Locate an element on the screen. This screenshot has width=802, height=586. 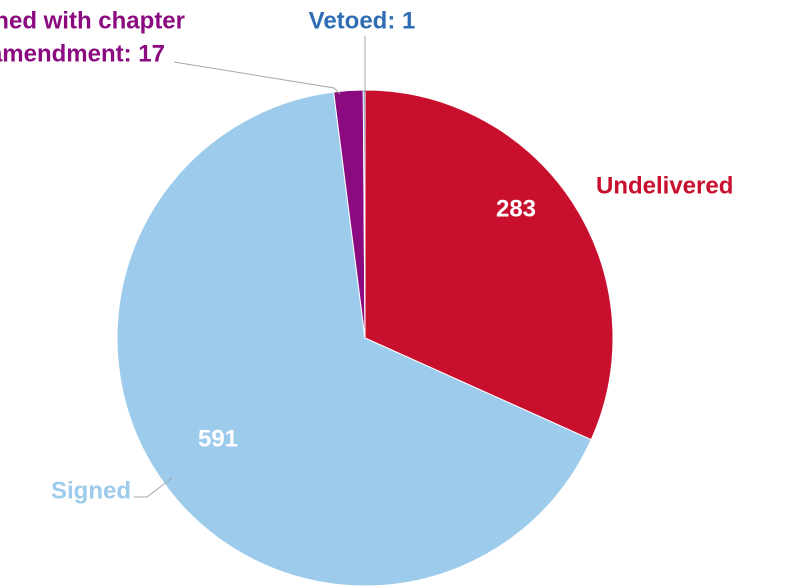
slice-label: Signed is located at coordinates (91, 490).